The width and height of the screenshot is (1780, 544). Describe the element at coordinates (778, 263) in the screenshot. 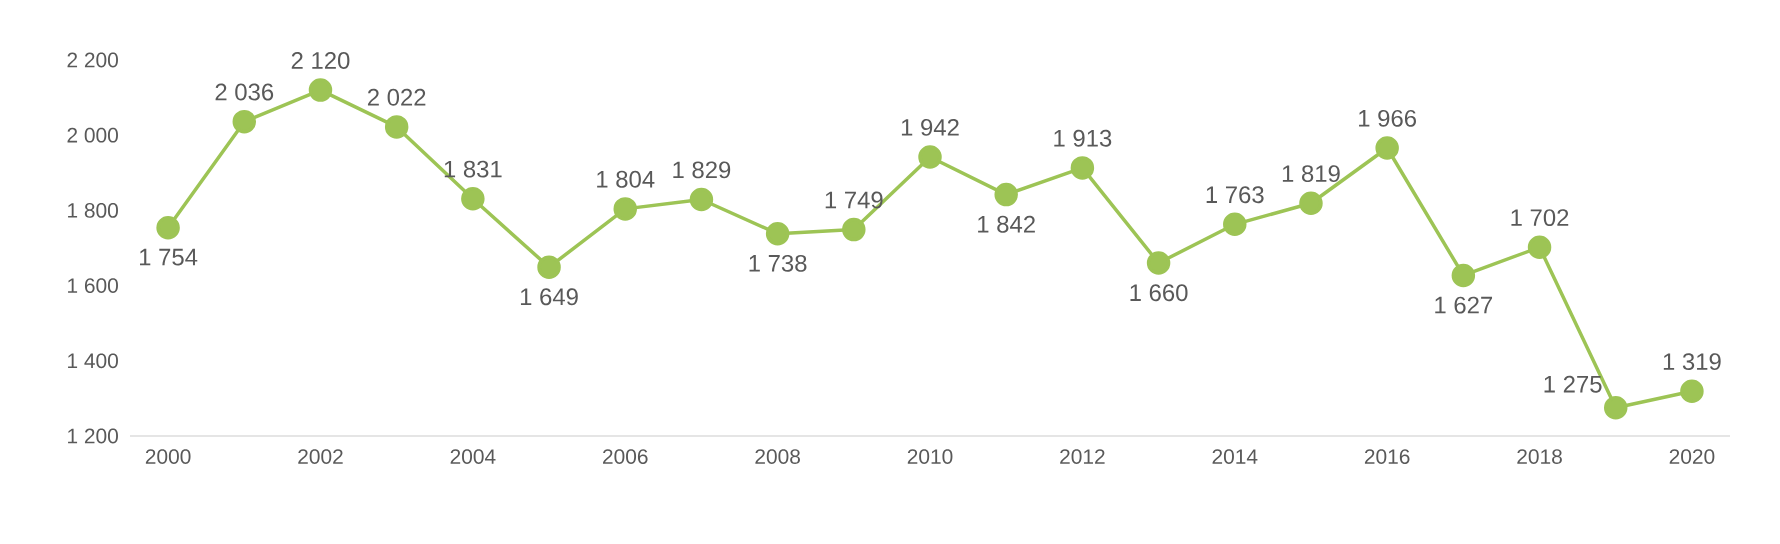

I see `data-label: 1 738` at that location.